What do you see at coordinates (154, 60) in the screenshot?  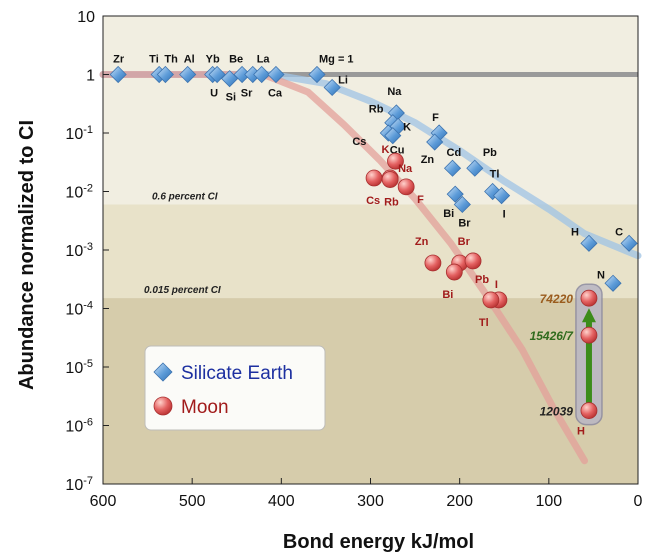 I see `earth-label-ti: Ti` at bounding box center [154, 60].